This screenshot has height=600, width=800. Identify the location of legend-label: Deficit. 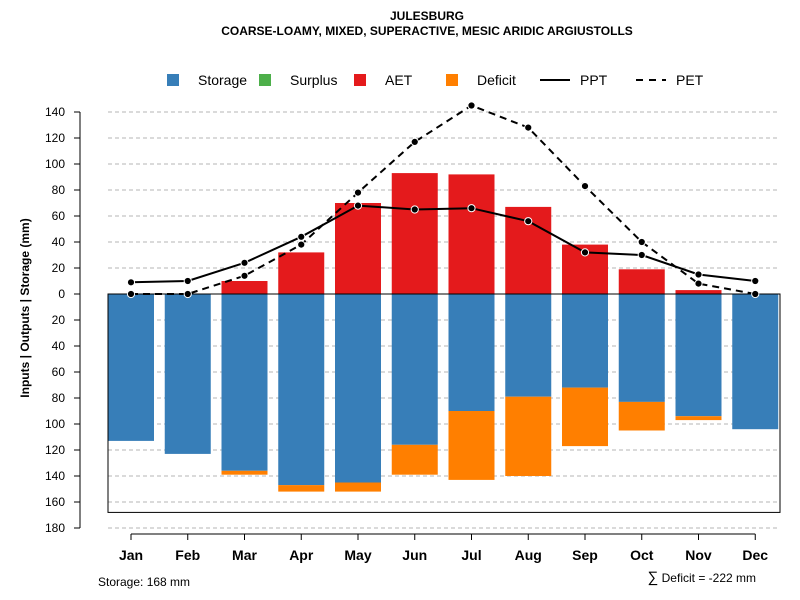
(496, 80).